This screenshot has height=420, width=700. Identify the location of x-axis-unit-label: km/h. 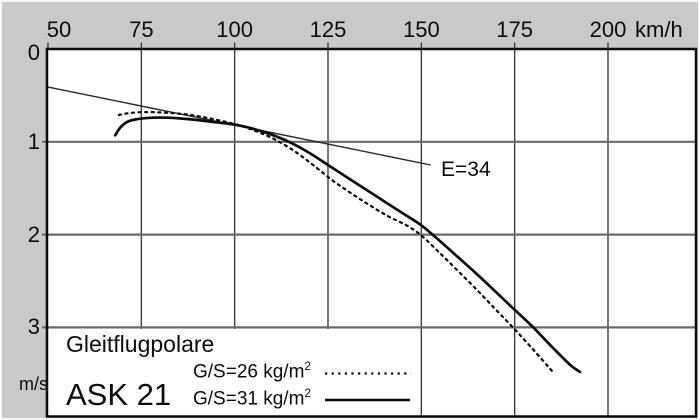
(659, 29).